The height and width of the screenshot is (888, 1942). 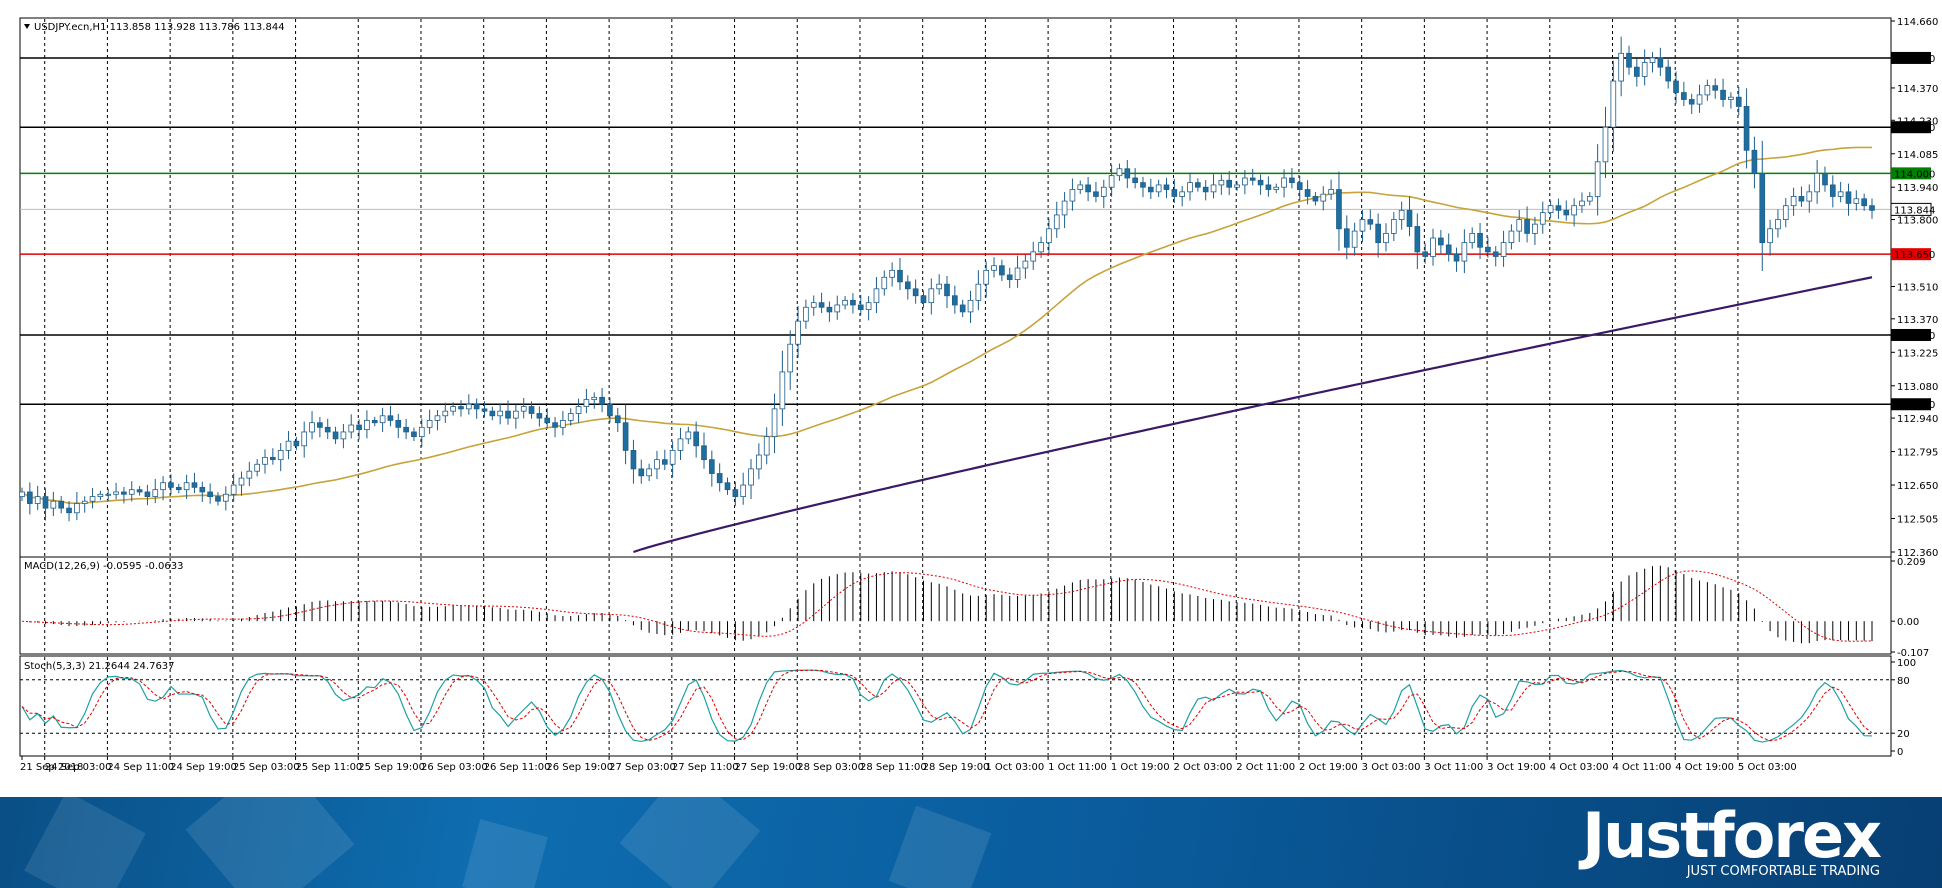 What do you see at coordinates (1917, 419) in the screenshot?
I see `y-tick-label: 112.940` at bounding box center [1917, 419].